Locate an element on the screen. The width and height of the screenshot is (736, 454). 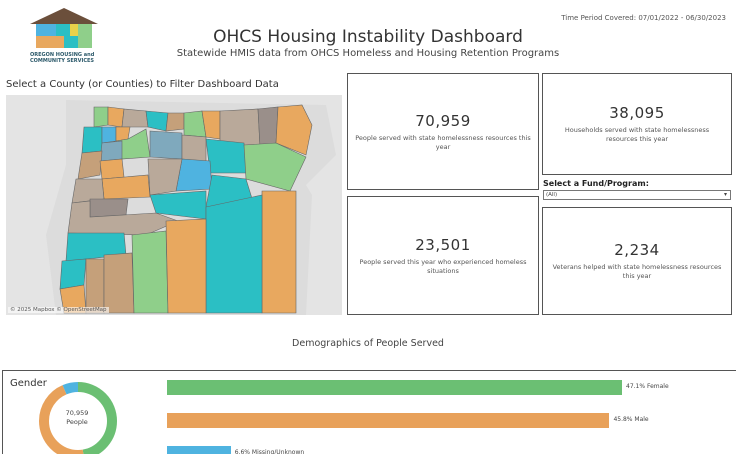
gender-bar-label: 45.8% Male is located at coordinates (631, 419).